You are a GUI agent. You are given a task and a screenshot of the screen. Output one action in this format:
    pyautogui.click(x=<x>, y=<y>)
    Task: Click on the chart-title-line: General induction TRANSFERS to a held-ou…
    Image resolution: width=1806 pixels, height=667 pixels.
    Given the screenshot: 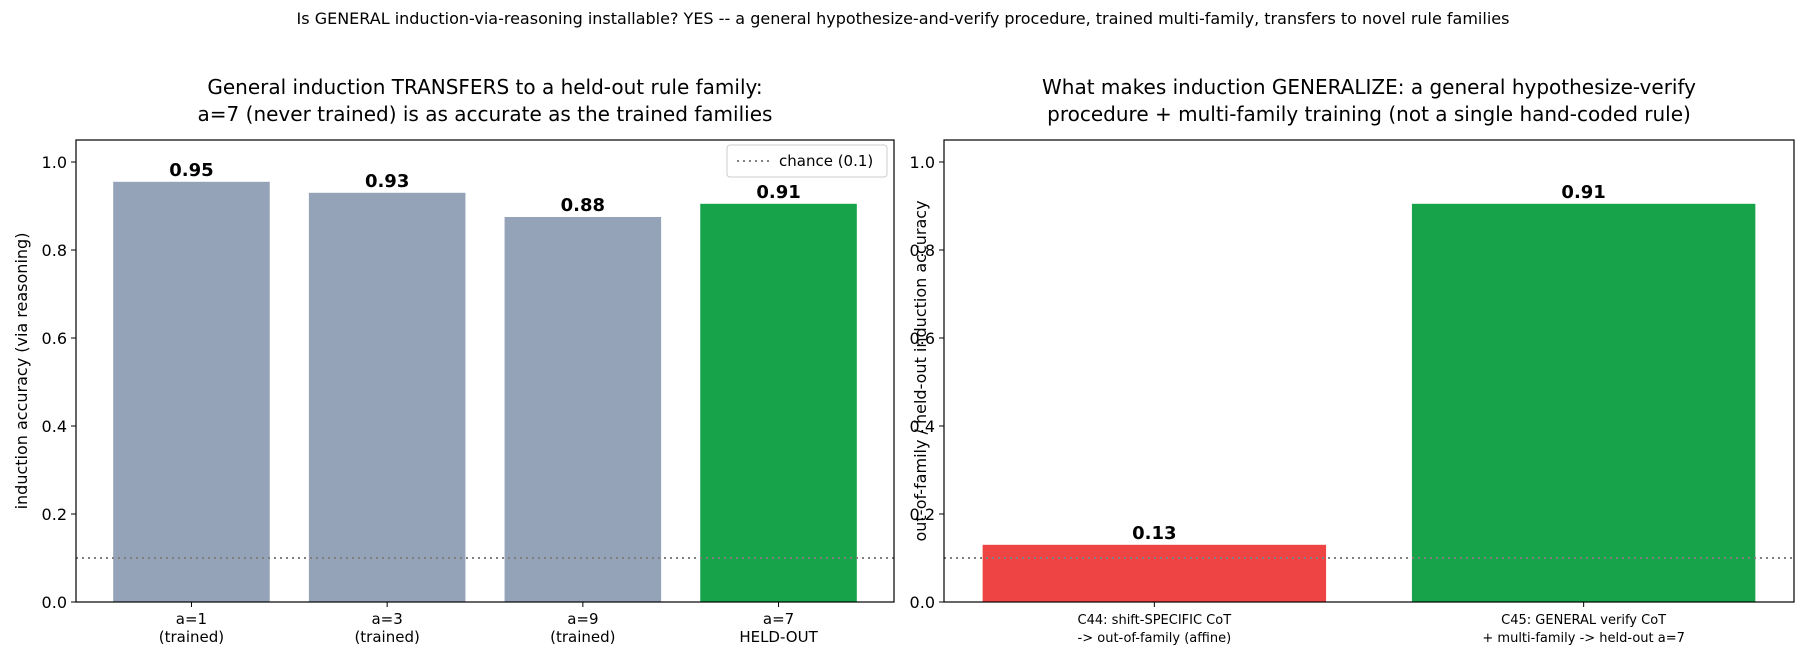 What is the action you would take?
    pyautogui.click(x=484, y=87)
    